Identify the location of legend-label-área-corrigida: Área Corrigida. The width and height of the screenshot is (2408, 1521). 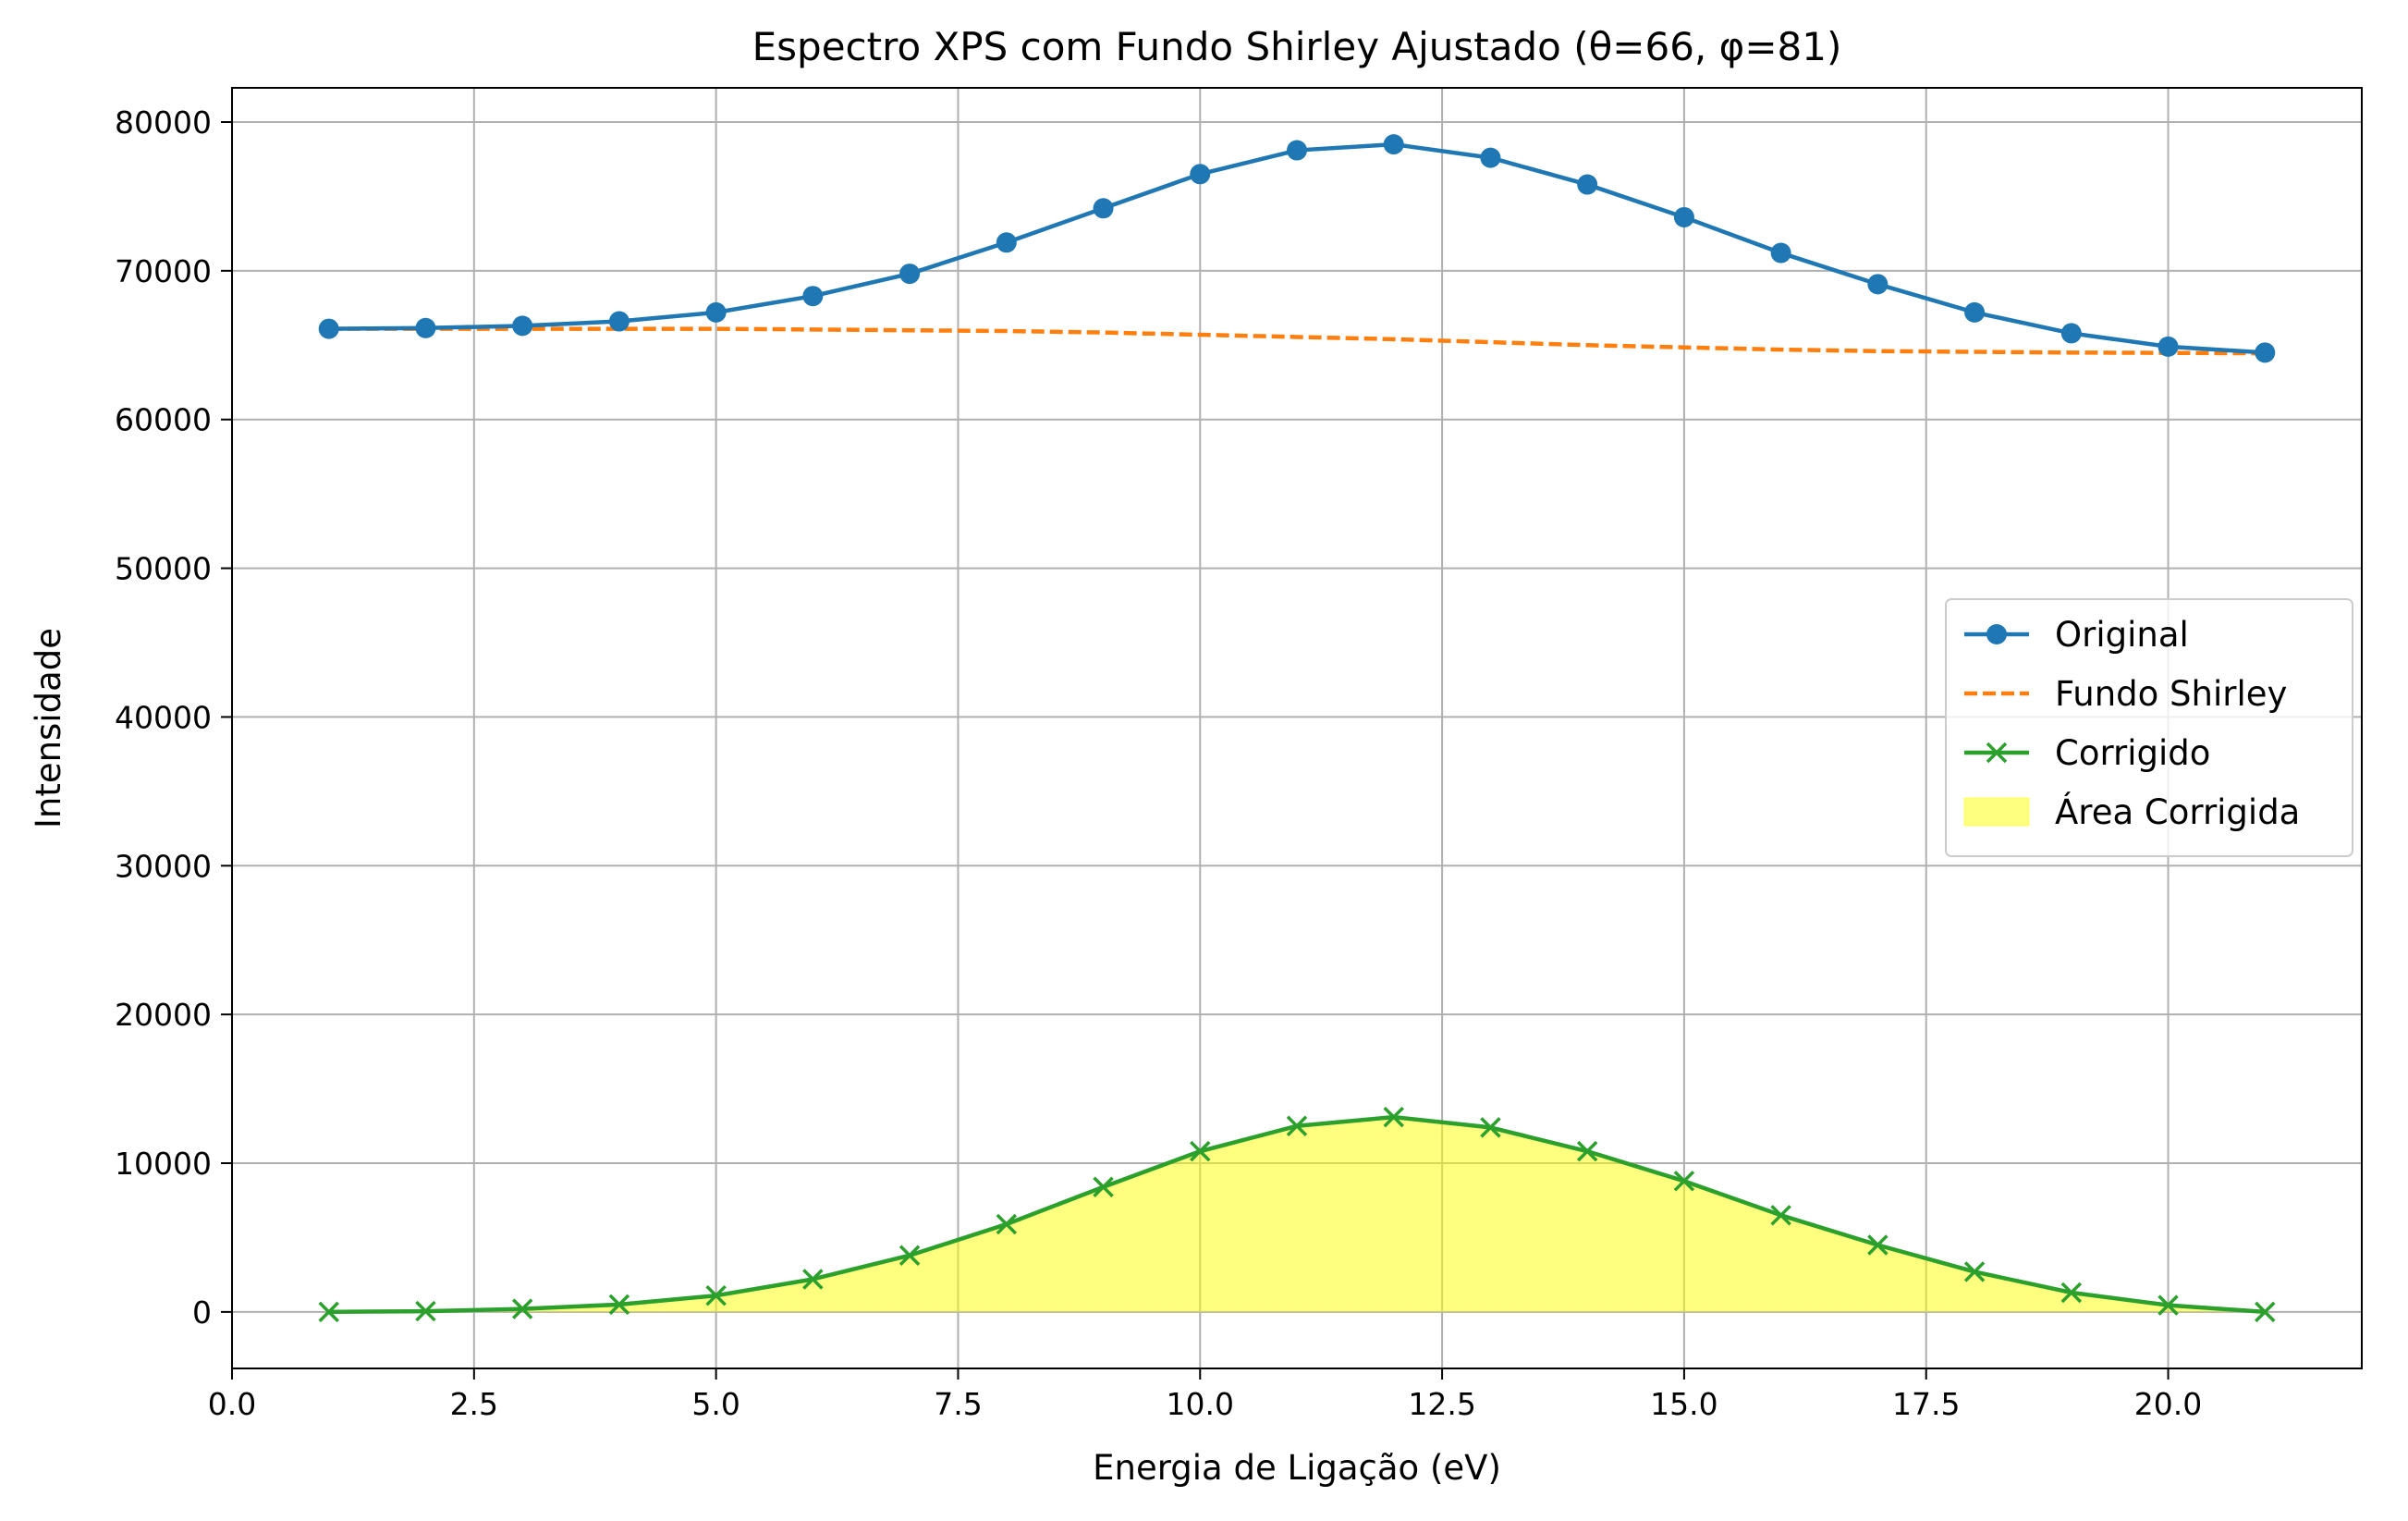
(2177, 811).